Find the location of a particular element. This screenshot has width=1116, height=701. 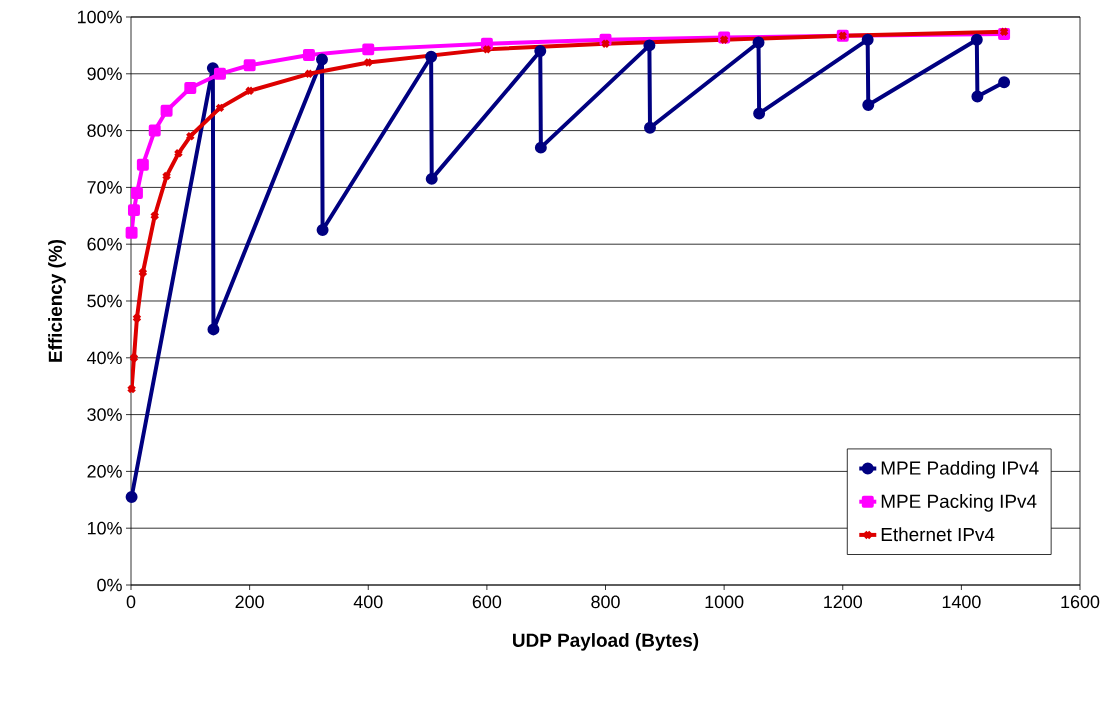

x-tick-label: 400 is located at coordinates (368, 602).